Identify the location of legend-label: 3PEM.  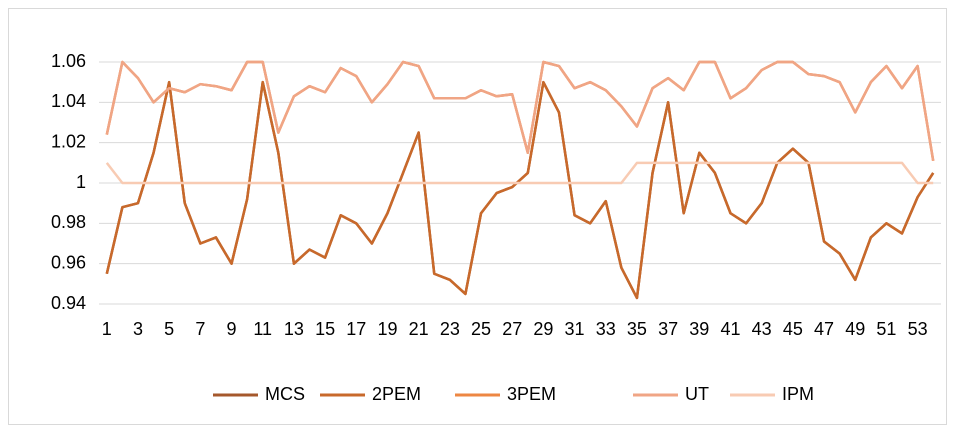
(531, 394).